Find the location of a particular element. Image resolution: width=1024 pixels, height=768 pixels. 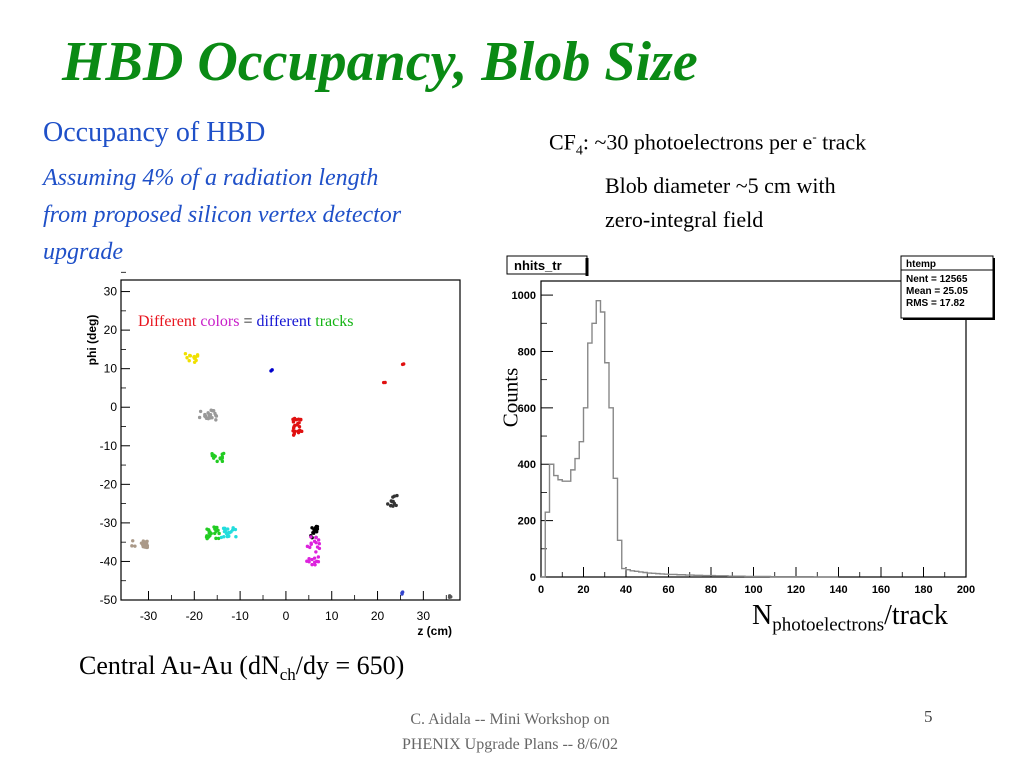

x-tick-label: 80 is located at coordinates (711, 590).